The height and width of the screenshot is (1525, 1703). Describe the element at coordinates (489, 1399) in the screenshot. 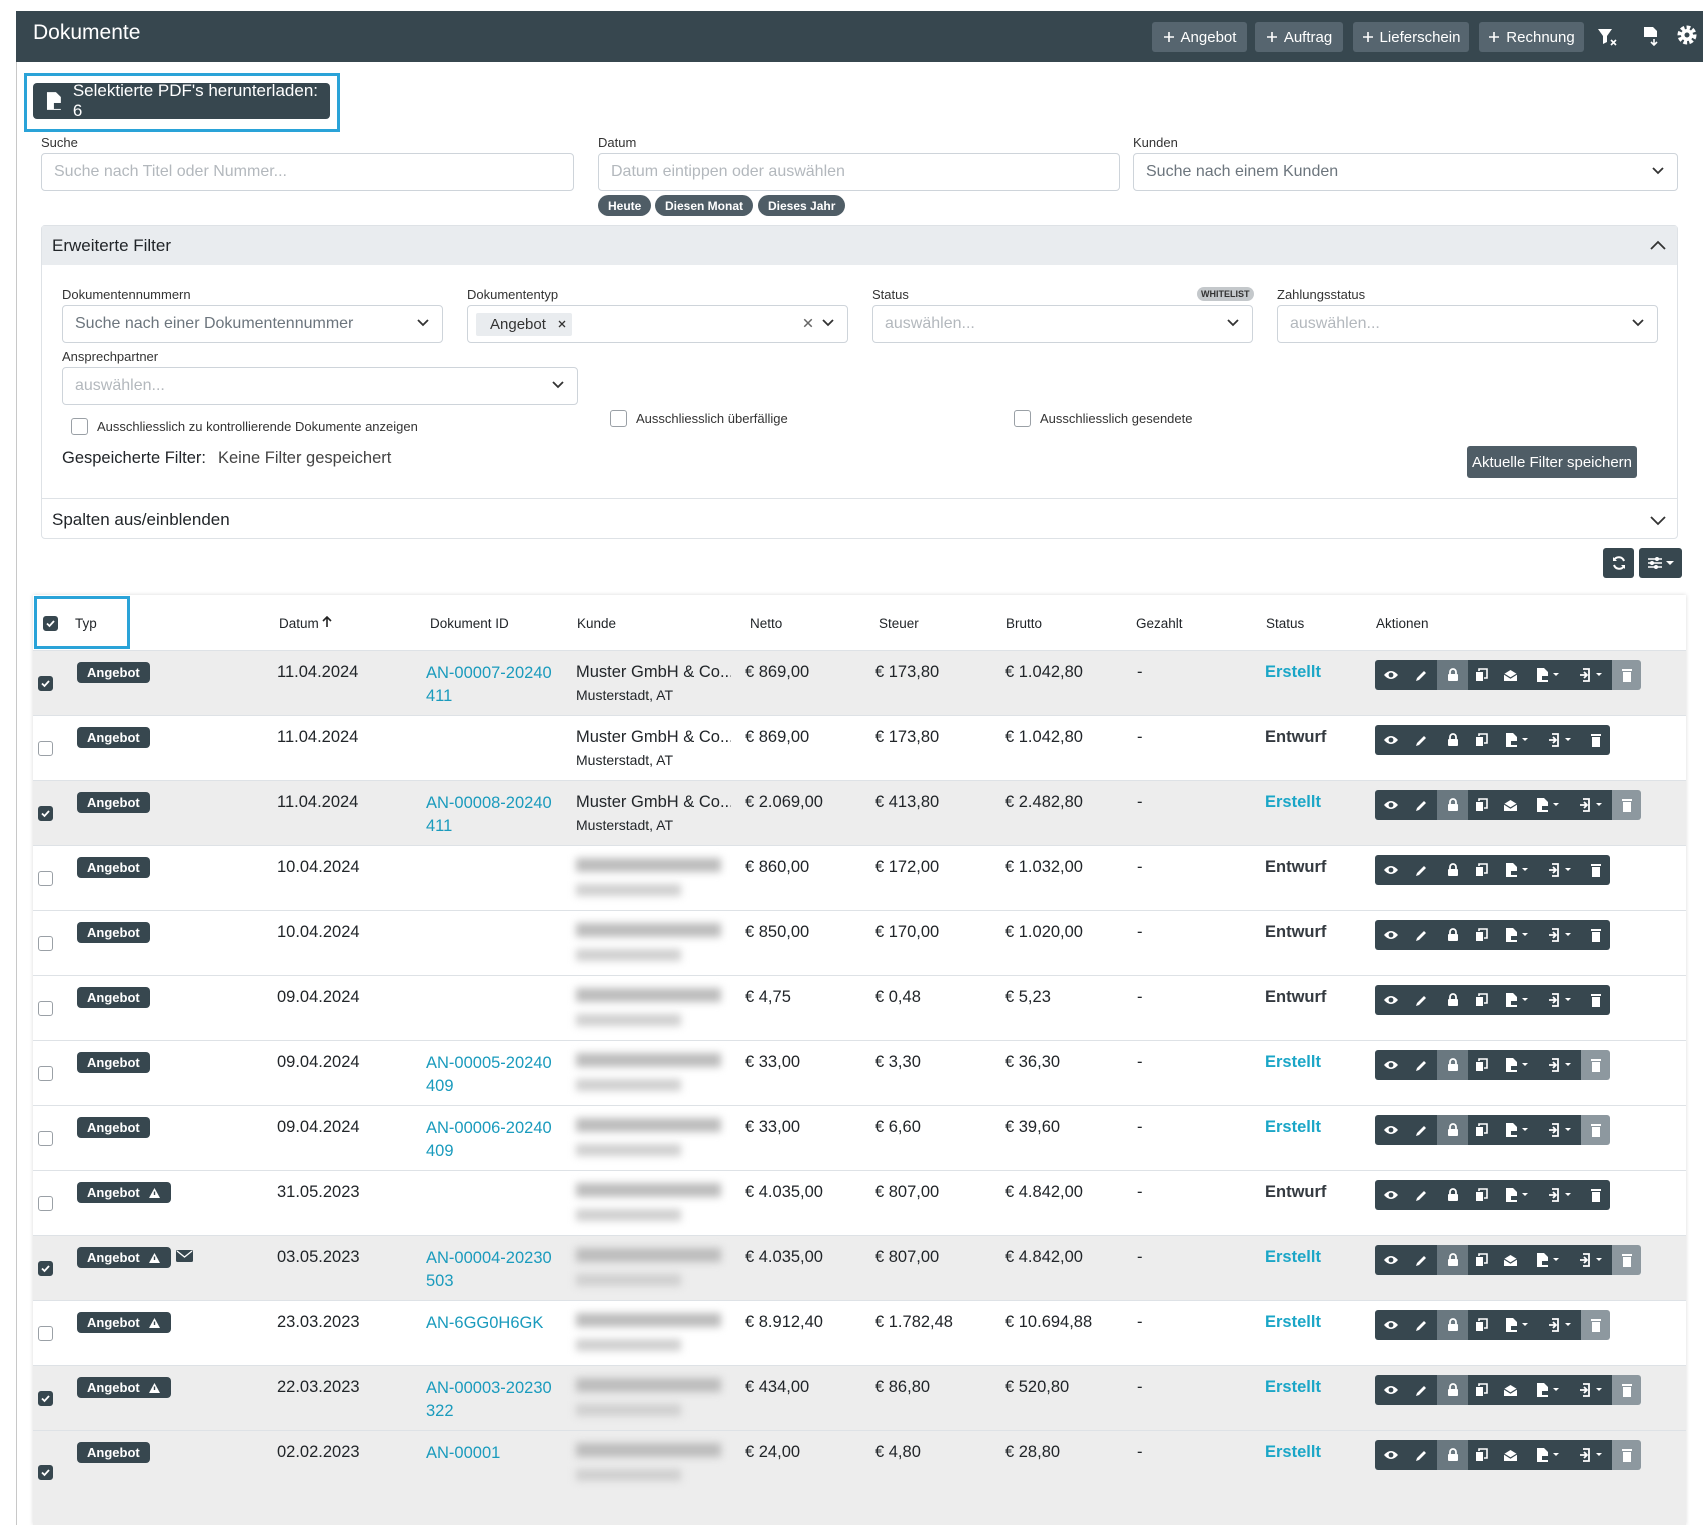

I see `document-id: AN-00003-20230322` at that location.